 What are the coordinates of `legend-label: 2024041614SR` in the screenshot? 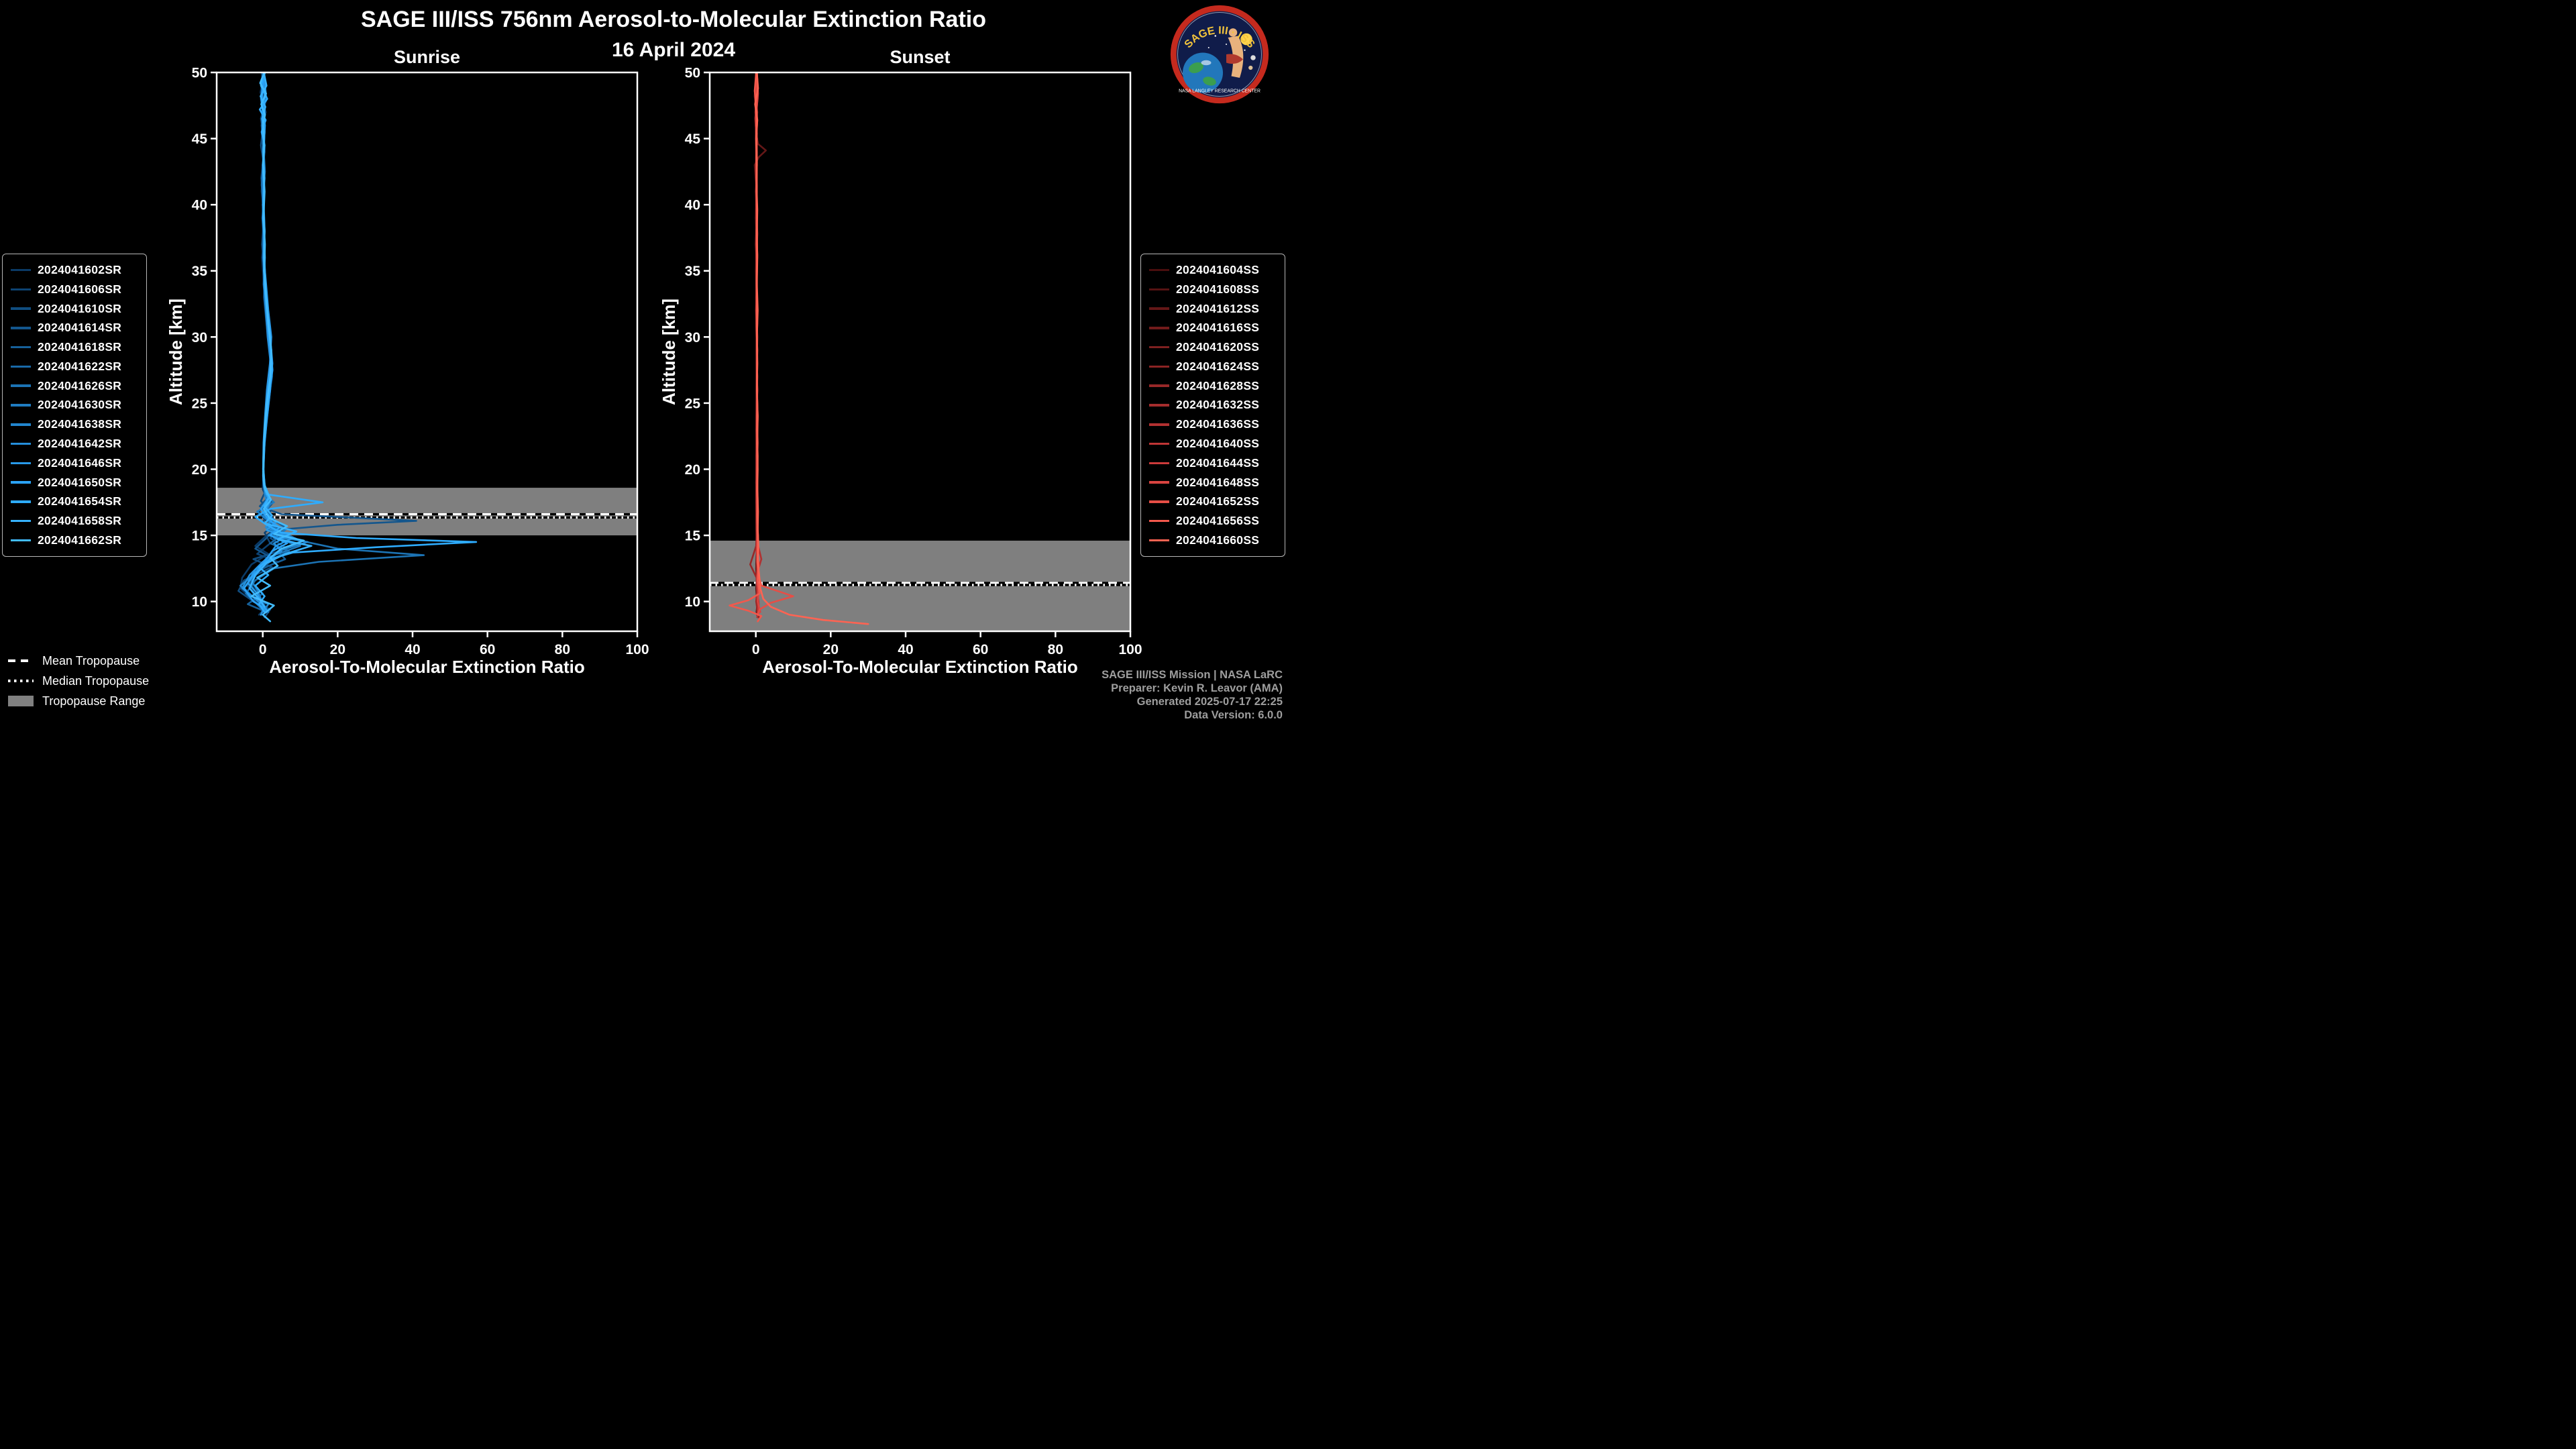 It's located at (80, 328).